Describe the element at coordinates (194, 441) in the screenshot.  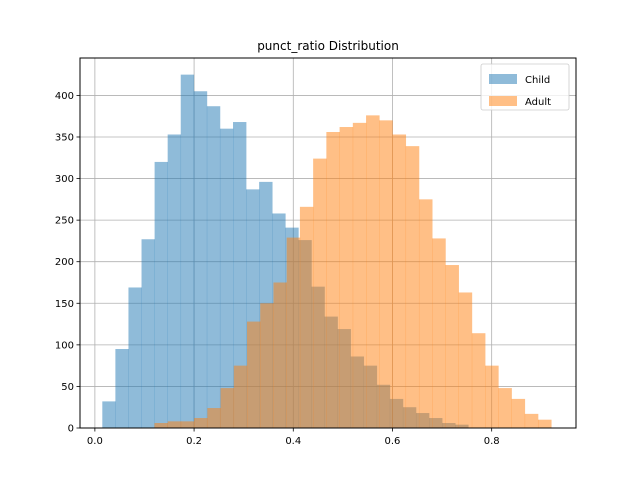
I see `x-tick-label: 0.2` at that location.